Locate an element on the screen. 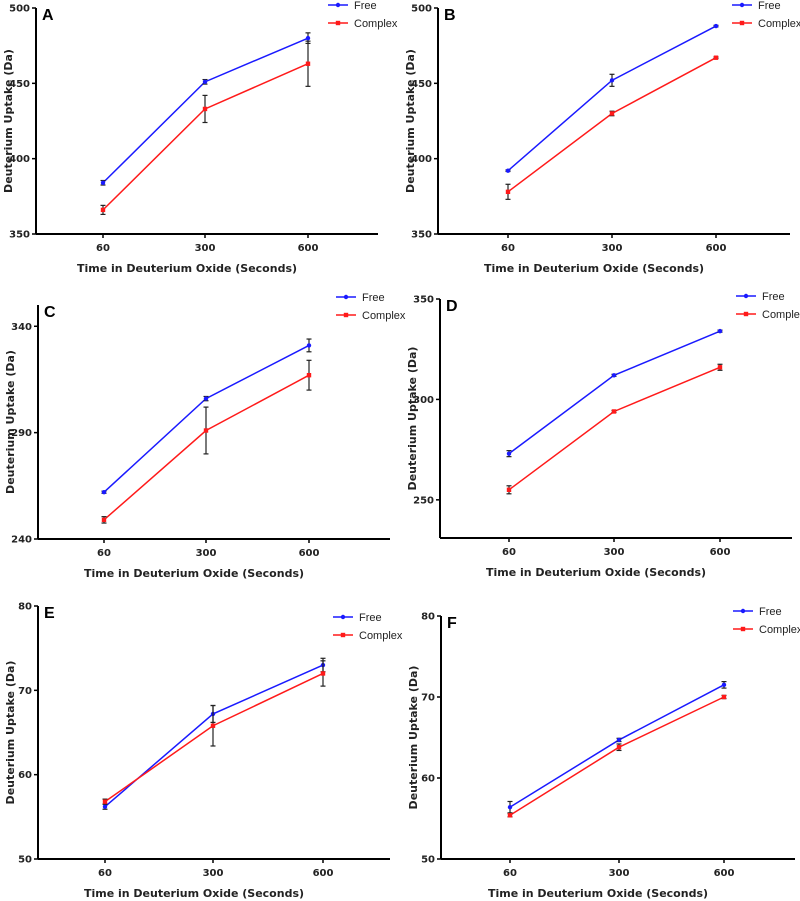 The height and width of the screenshot is (901, 800). panel-letter: D is located at coordinates (452, 306).